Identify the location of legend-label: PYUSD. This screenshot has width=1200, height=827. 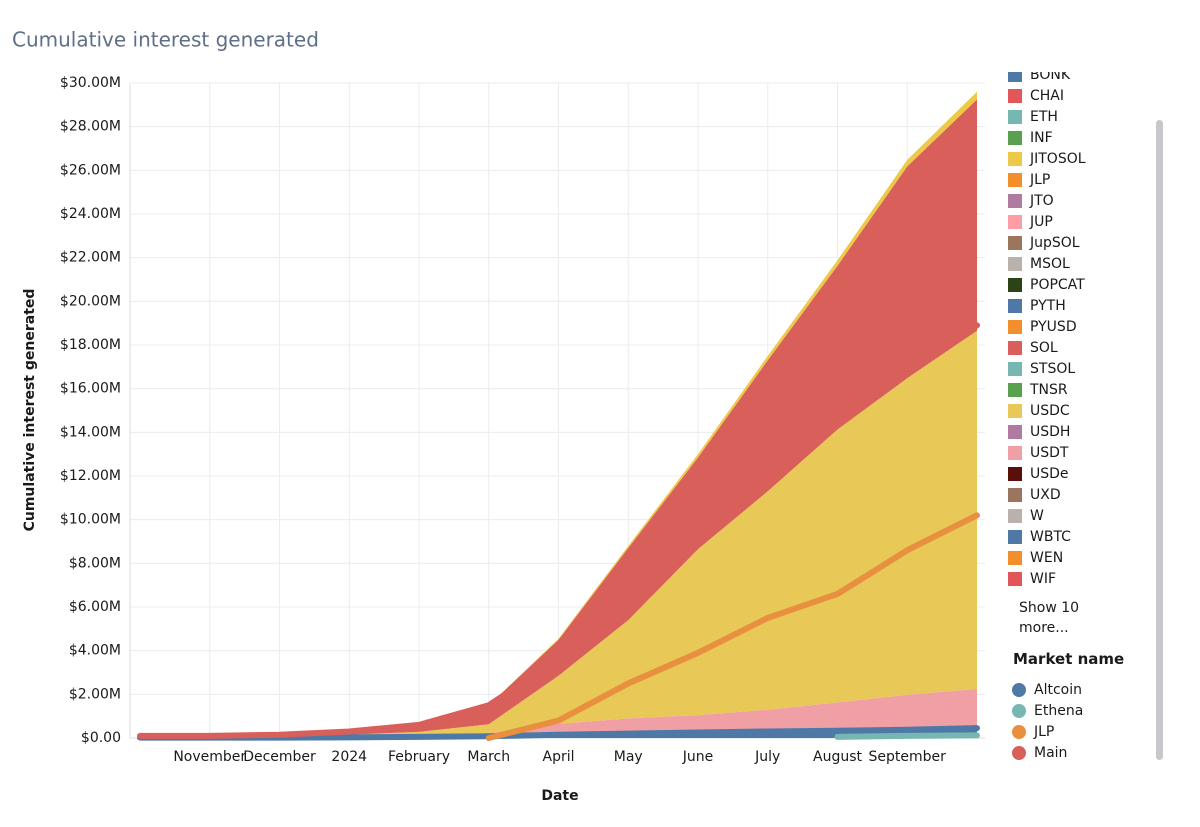
(1053, 326).